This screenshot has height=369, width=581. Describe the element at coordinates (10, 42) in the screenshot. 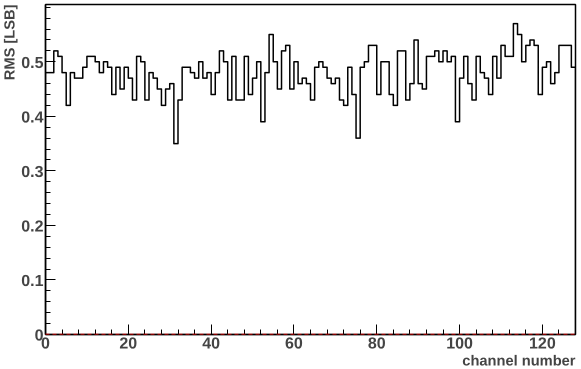

I see `y-axis-title: RMS [LSB]` at that location.